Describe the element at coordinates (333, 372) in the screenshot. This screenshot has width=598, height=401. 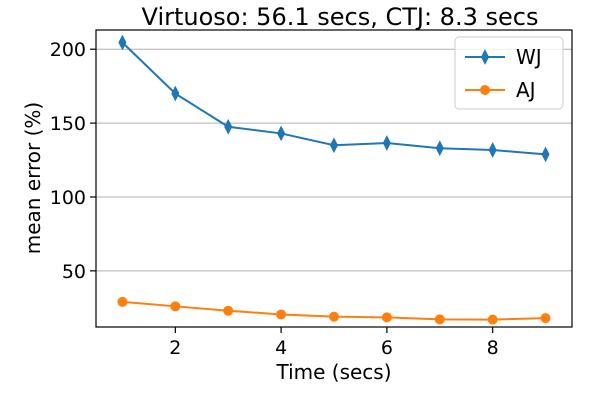
I see `x-axis-label: Time (secs)` at that location.